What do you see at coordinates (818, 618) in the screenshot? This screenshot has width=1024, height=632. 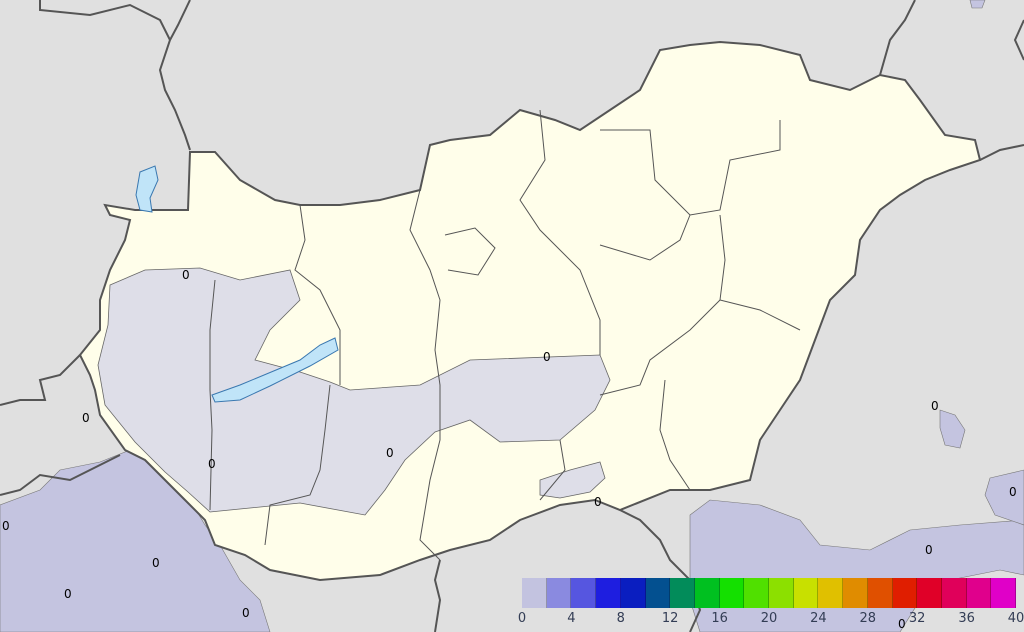 I see `legend-tick-label: 24` at bounding box center [818, 618].